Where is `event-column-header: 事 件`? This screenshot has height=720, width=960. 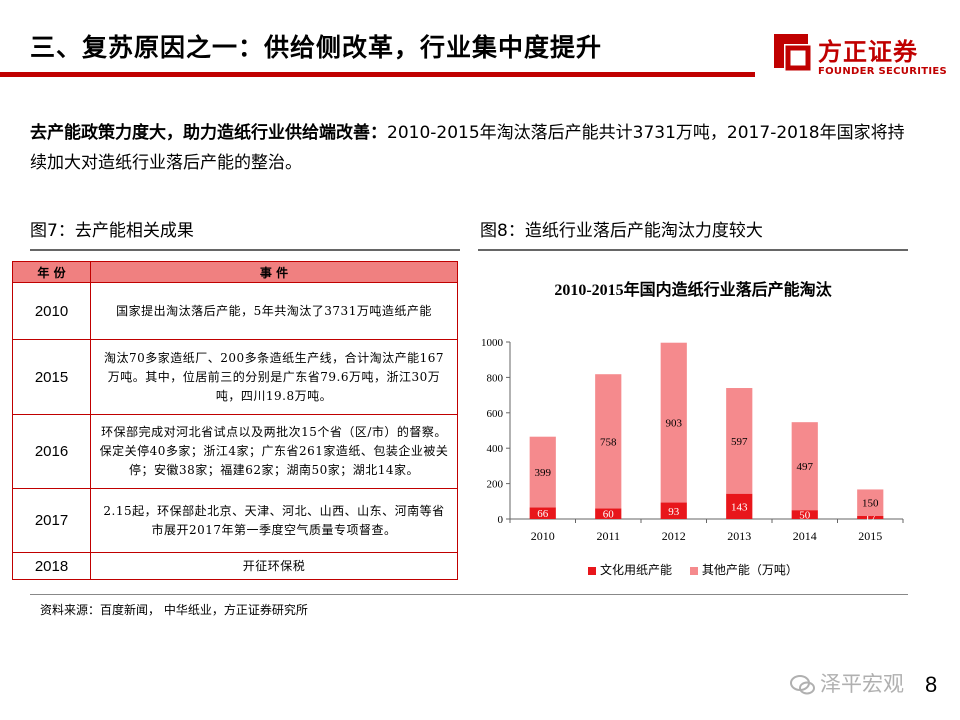 event-column-header: 事 件 is located at coordinates (274, 272).